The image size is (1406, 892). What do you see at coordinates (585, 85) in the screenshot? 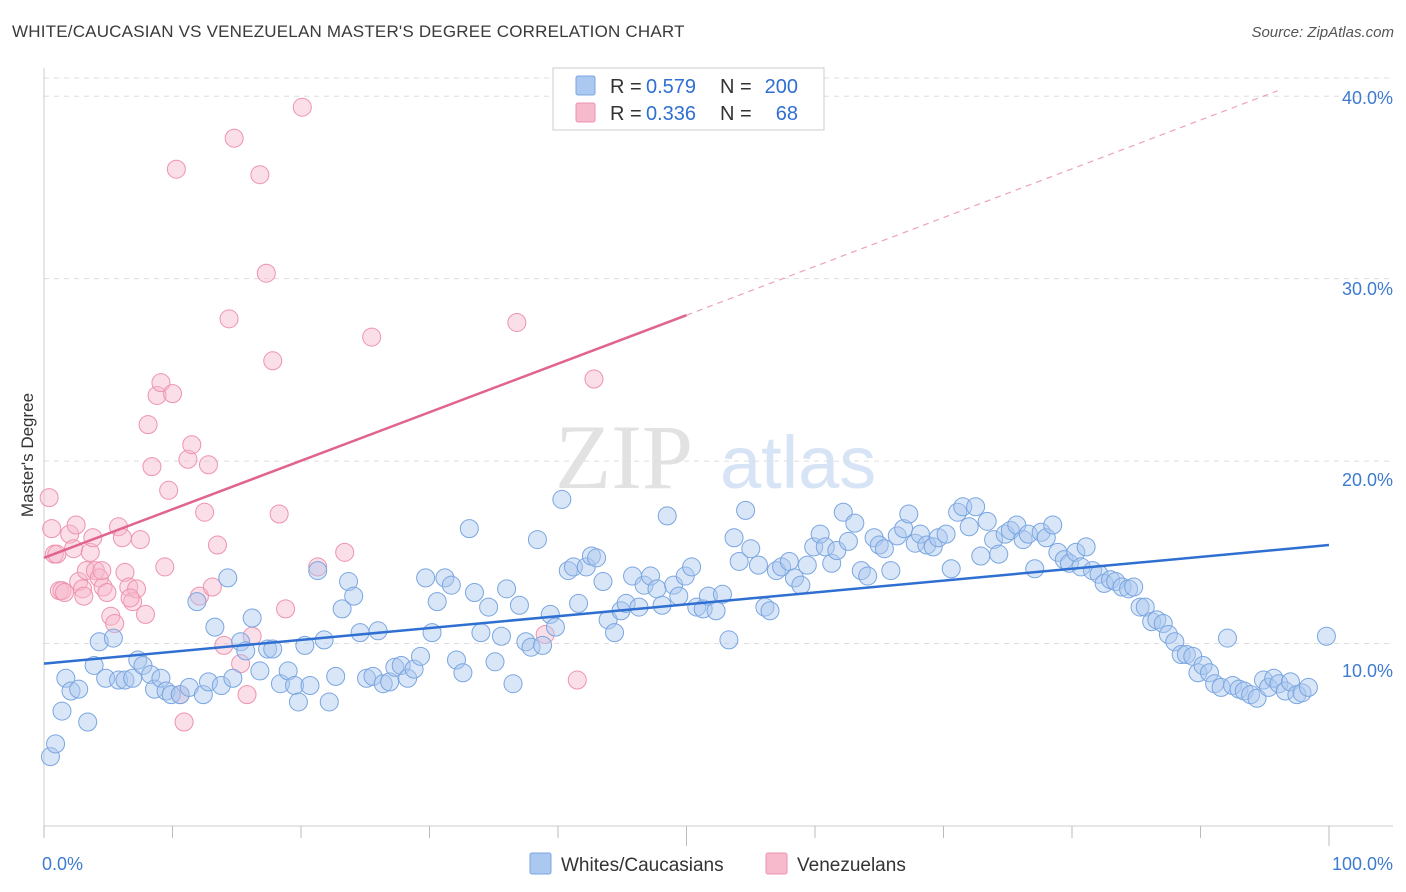
I see `legend-swatch-whites` at bounding box center [585, 85].